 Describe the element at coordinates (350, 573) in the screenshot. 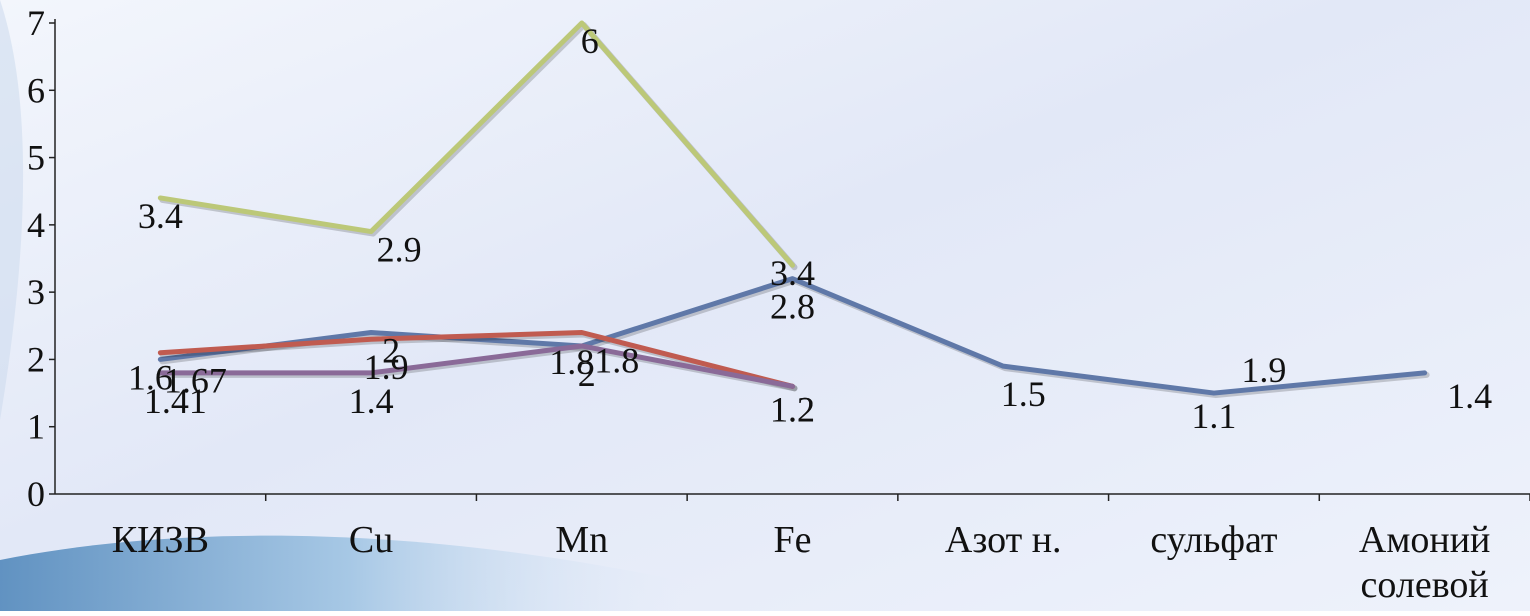

I see `background-swoosh` at that location.